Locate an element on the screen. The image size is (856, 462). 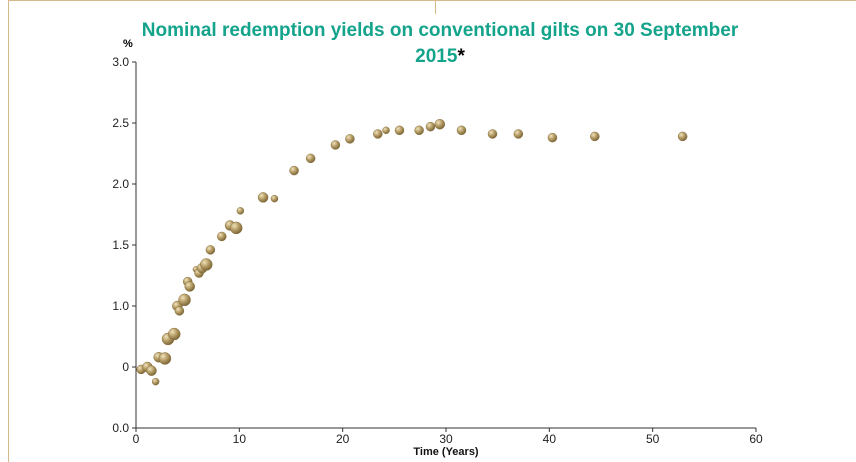
y-tick-label: 3.0 is located at coordinates (120, 62).